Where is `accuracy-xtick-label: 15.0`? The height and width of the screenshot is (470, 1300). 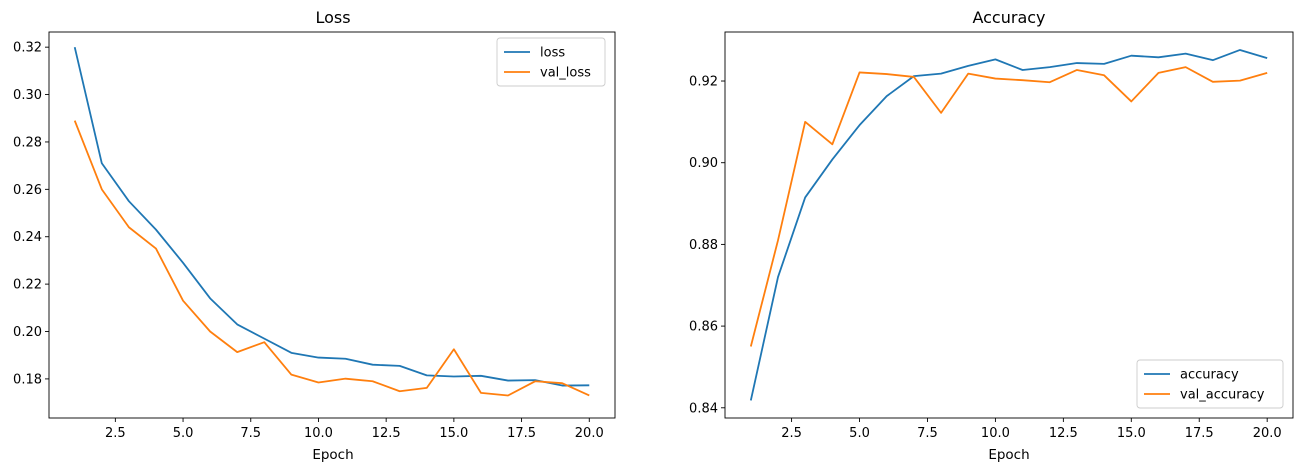
accuracy-xtick-label: 15.0 is located at coordinates (1131, 433).